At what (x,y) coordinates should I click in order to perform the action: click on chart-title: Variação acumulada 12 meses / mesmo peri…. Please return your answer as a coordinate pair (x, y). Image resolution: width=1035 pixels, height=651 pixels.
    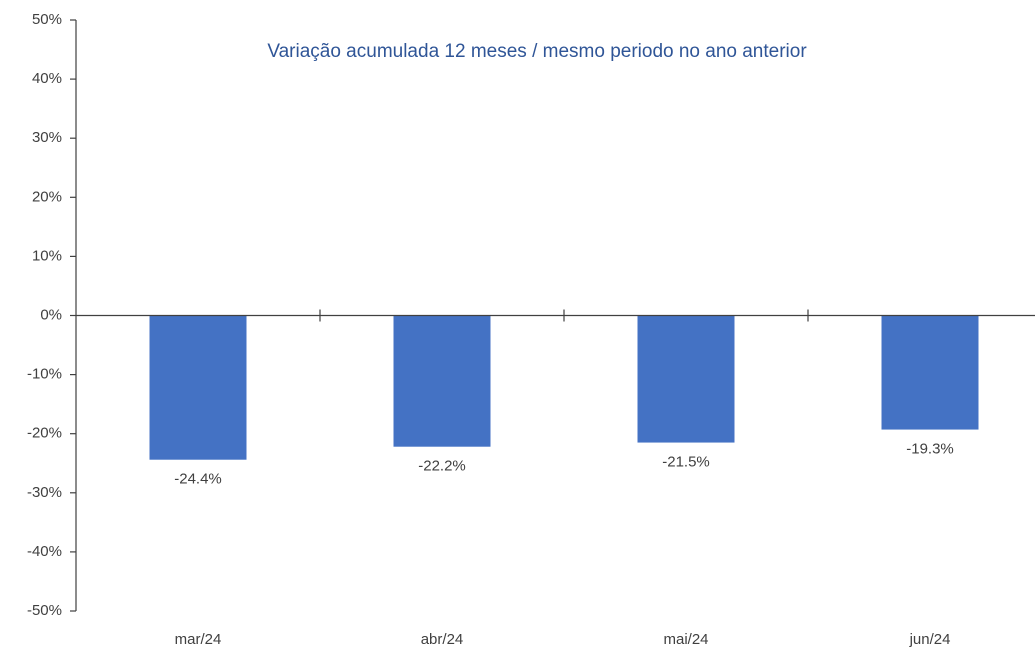
    Looking at the image, I should click on (537, 51).